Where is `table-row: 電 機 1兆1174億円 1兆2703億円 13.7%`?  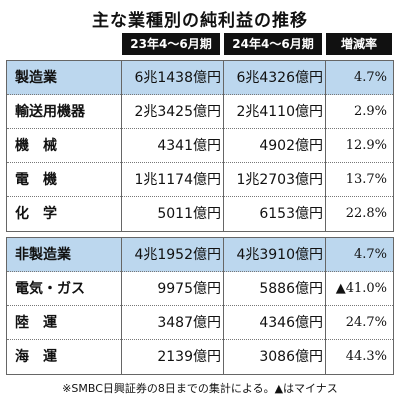
table-row: 電 機 1兆1174億円 1兆2703億円 13.7% is located at coordinates (200, 180).